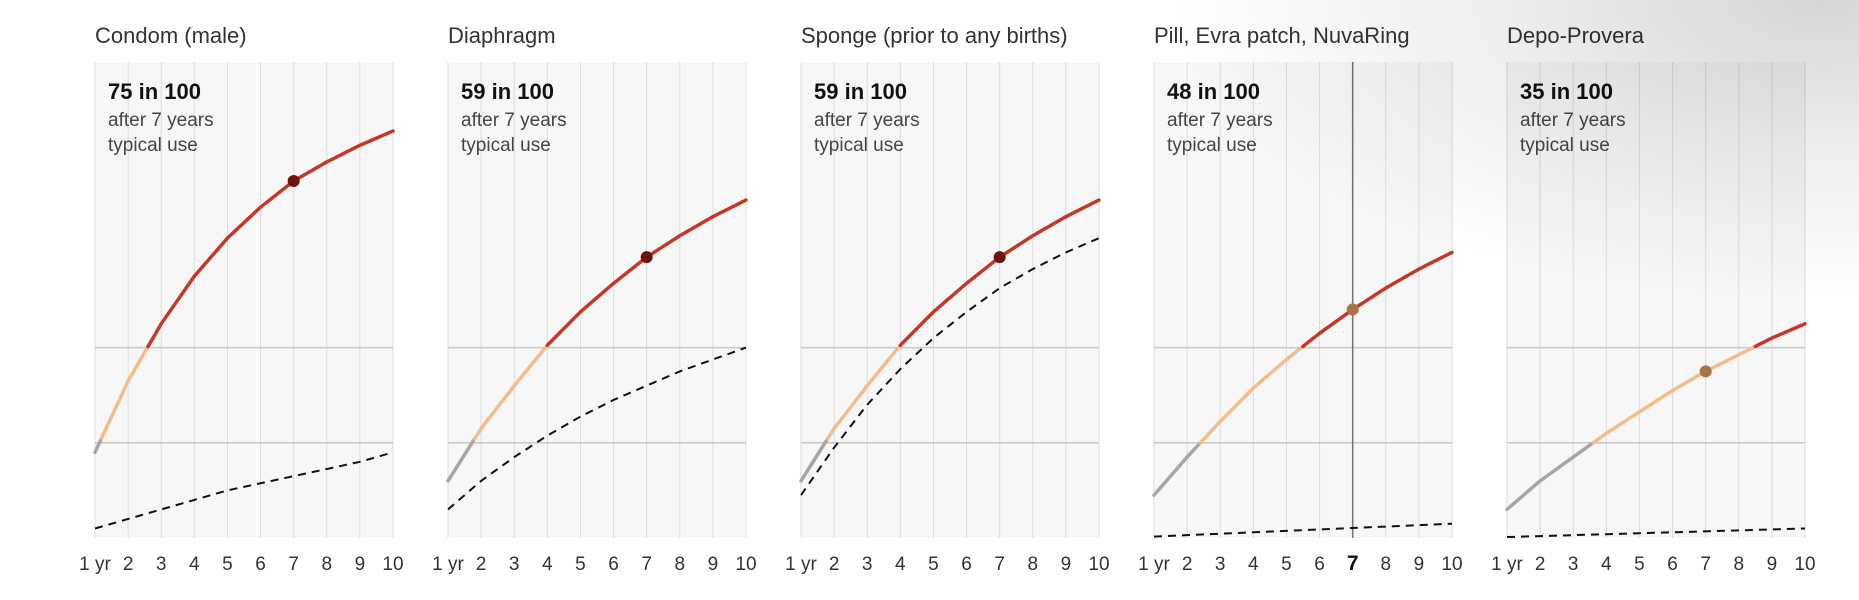  I want to click on panel-title: Depo-Provera, so click(1576, 35).